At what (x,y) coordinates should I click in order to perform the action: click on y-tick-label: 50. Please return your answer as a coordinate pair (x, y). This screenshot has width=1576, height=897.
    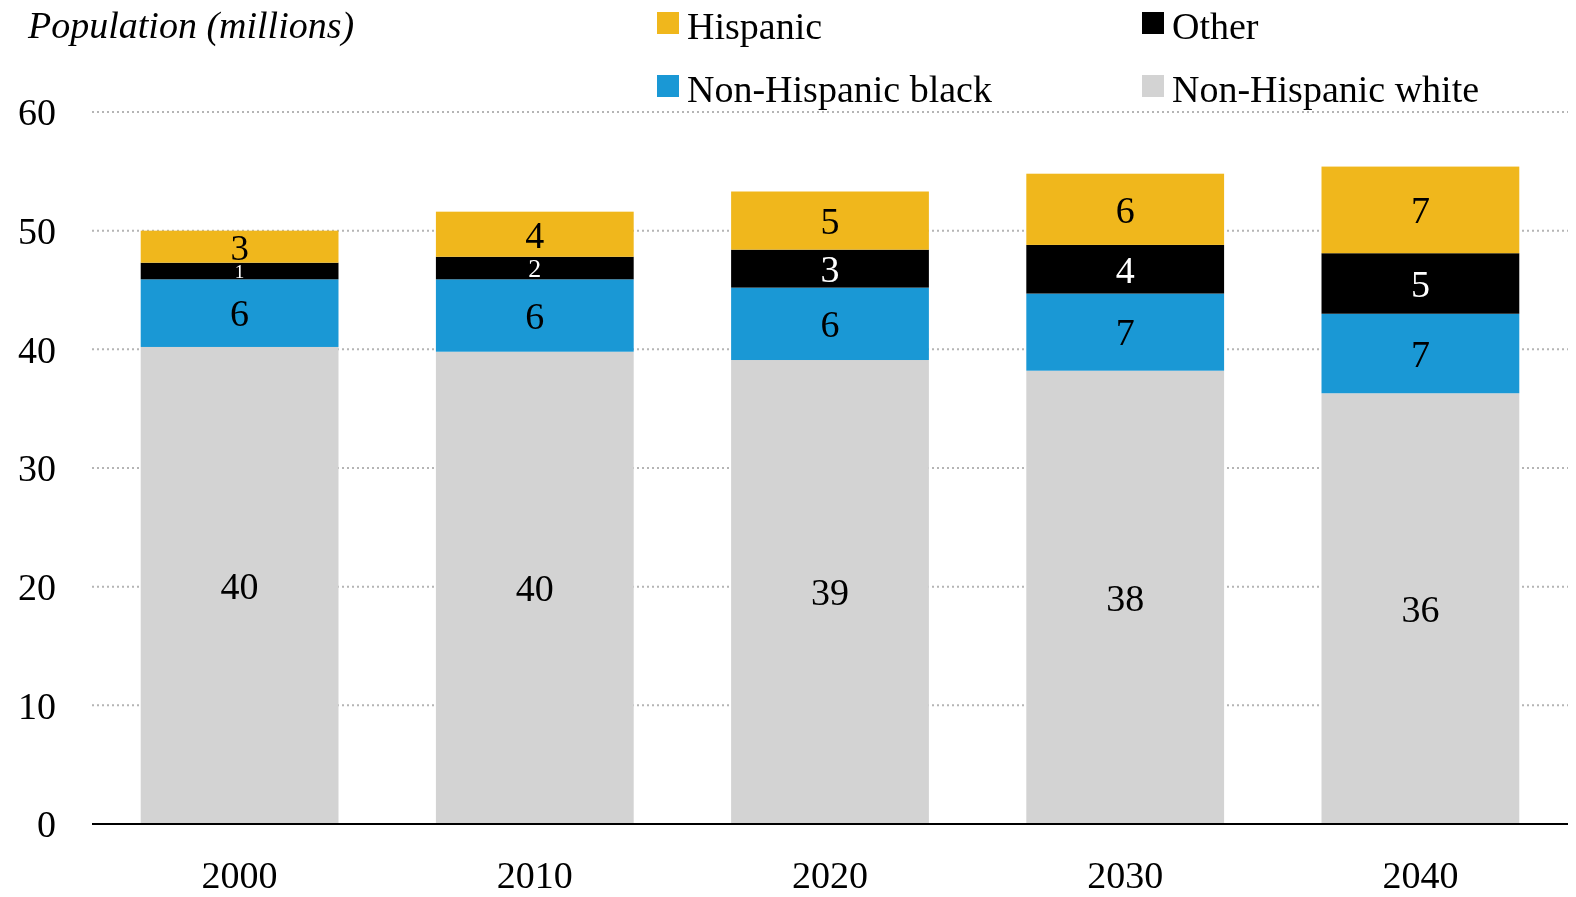
    Looking at the image, I should click on (37, 230).